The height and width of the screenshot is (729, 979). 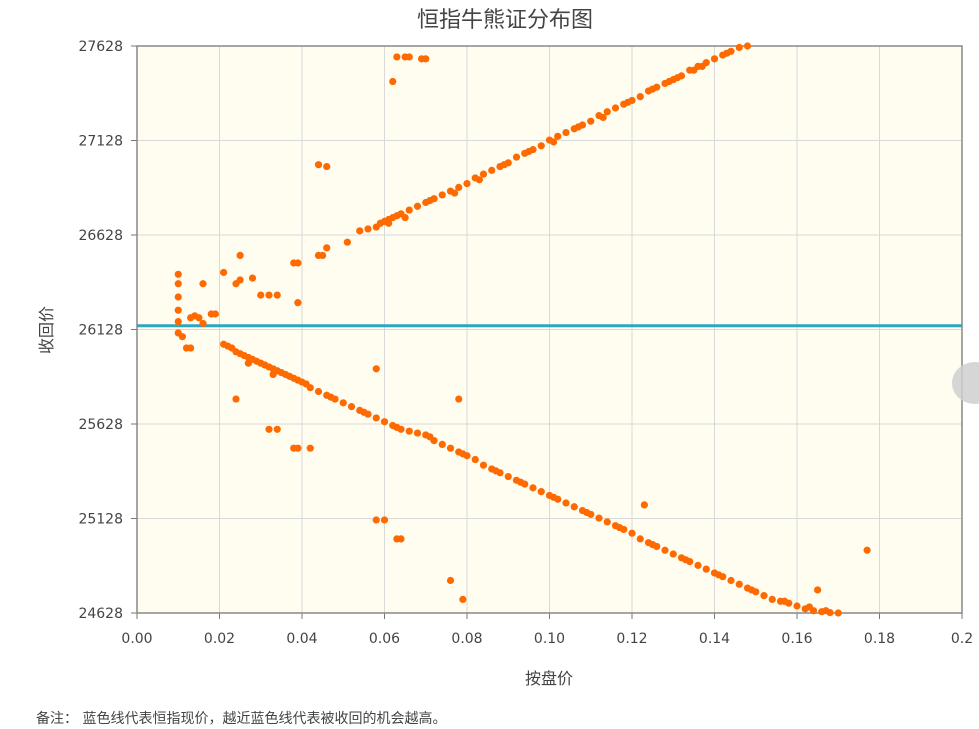 I want to click on chart-note: 备注： 蓝色线代表恒指现价，越近蓝色线代表被收回的机会越高。, so click(x=241, y=719).